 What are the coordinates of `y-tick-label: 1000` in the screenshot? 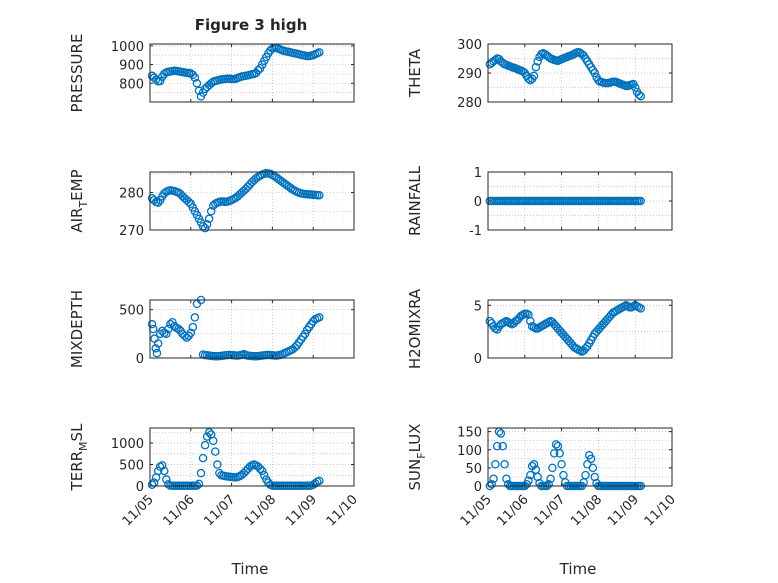 It's located at (127, 47).